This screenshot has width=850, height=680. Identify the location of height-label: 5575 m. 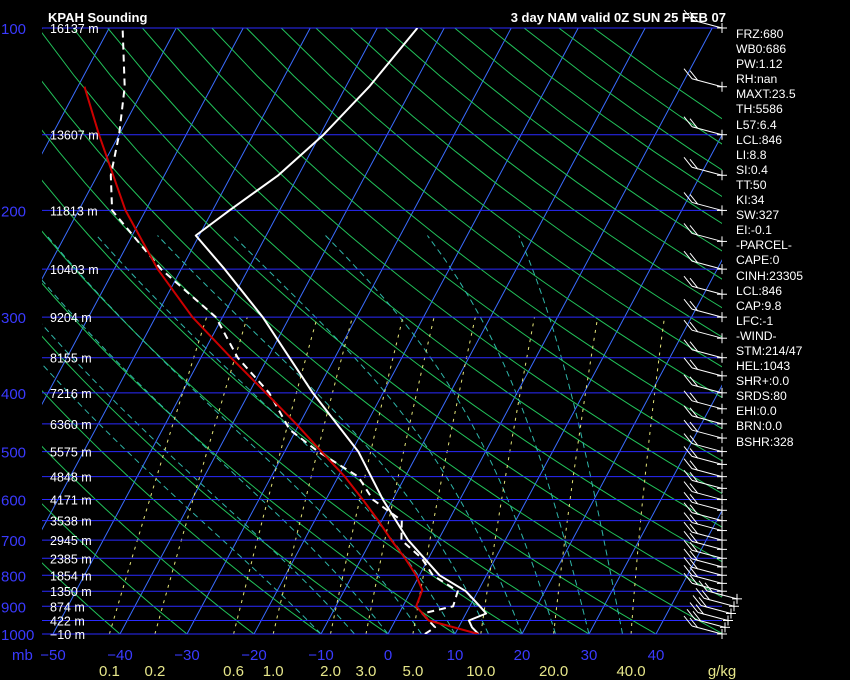
(71, 453).